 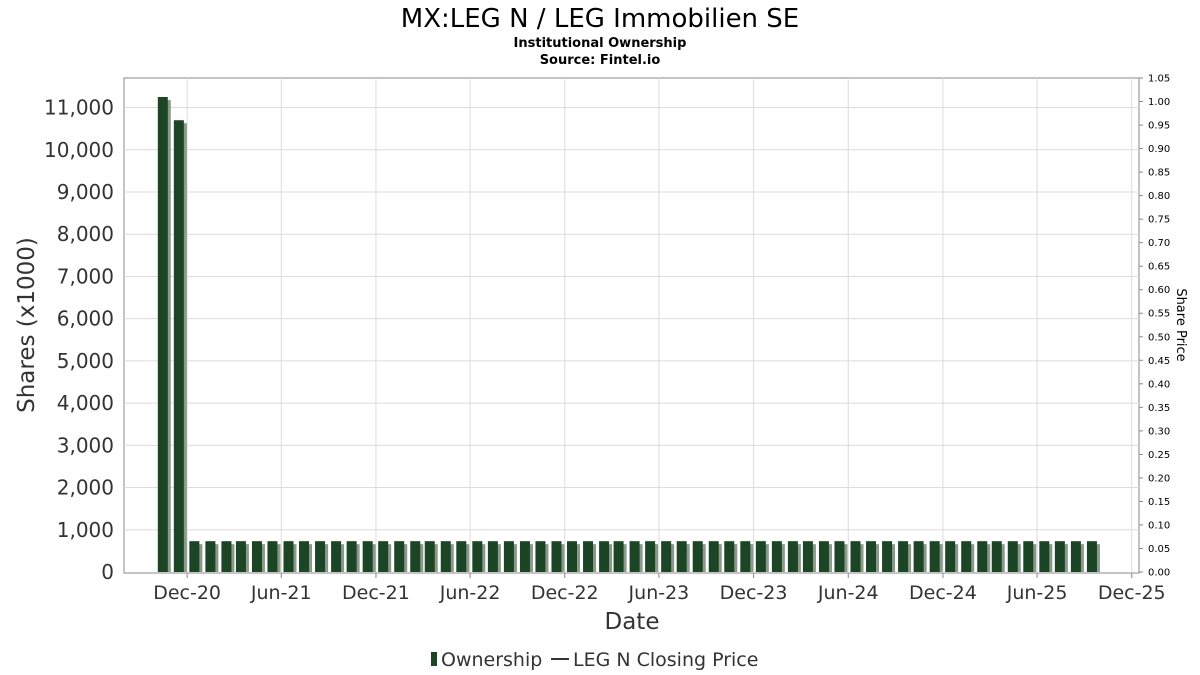 What do you see at coordinates (632, 622) in the screenshot?
I see `x-axis-label: Date` at bounding box center [632, 622].